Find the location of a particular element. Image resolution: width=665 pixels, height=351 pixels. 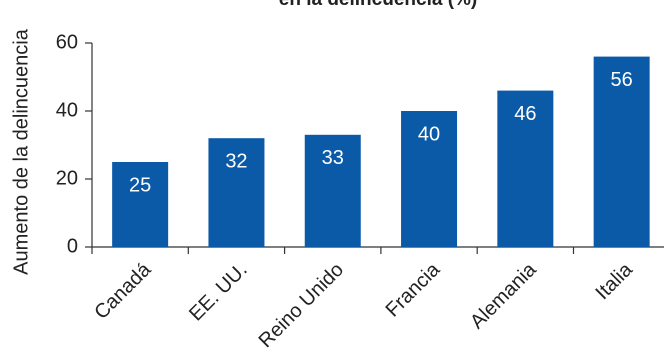

value-label: 56 is located at coordinates (622, 80).